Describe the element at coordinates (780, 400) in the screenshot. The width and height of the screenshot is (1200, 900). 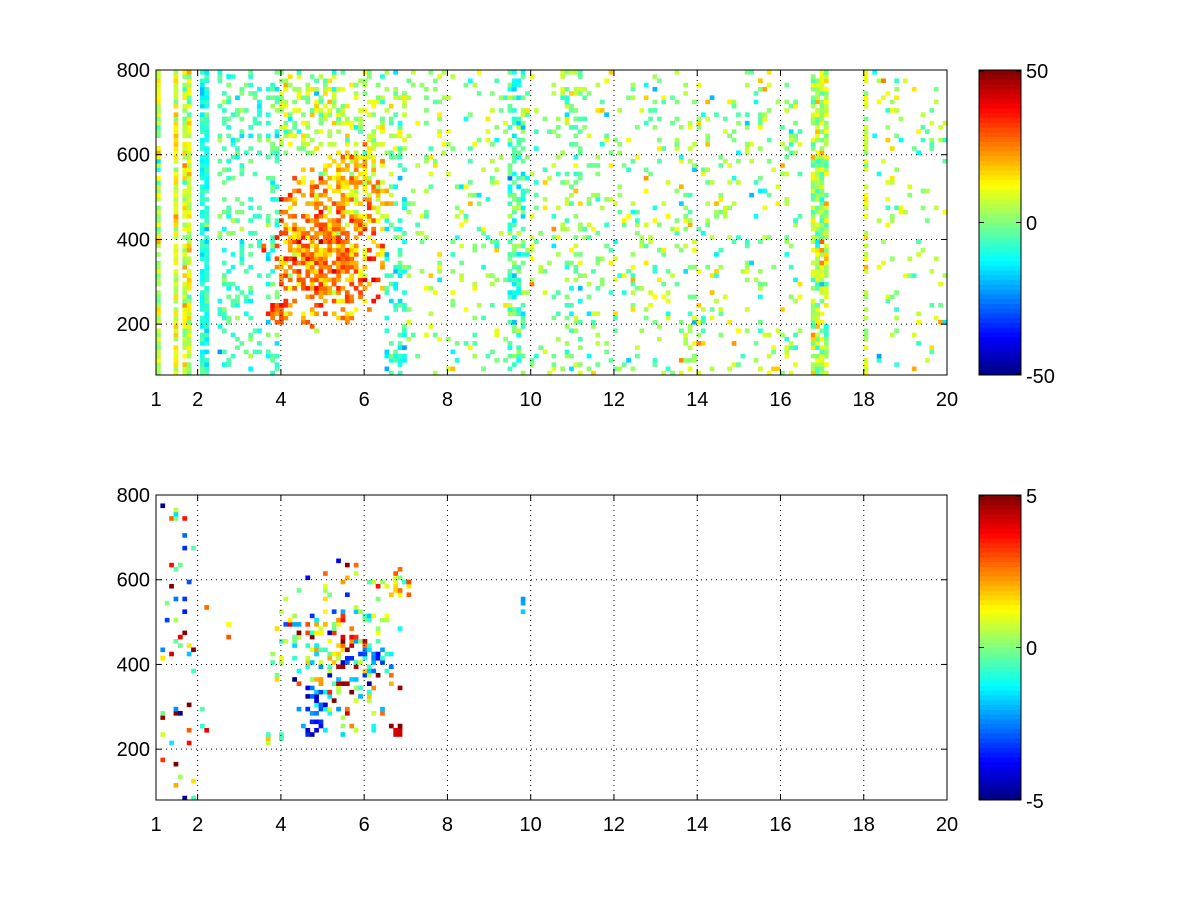
I see `x-tick-label: 16` at that location.